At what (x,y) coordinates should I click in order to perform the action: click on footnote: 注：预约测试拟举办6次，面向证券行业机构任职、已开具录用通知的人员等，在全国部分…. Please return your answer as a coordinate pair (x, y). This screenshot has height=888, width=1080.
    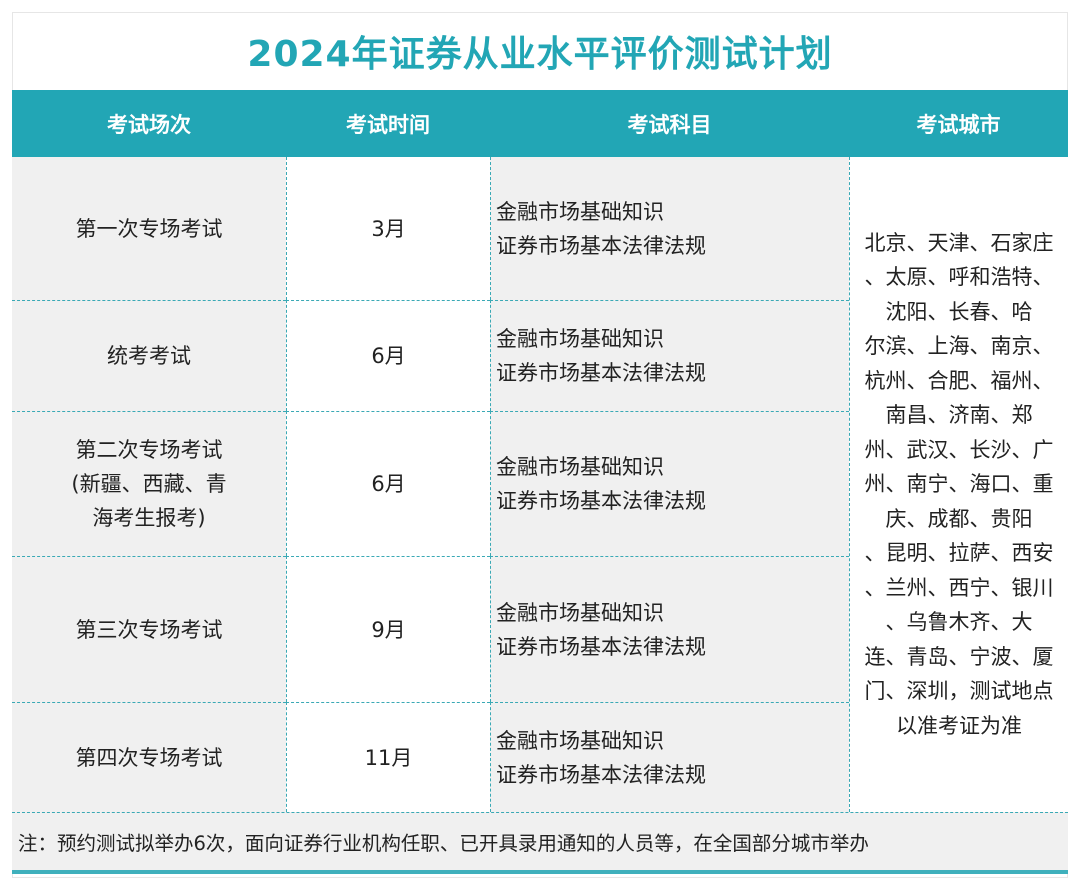
    Looking at the image, I should click on (540, 841).